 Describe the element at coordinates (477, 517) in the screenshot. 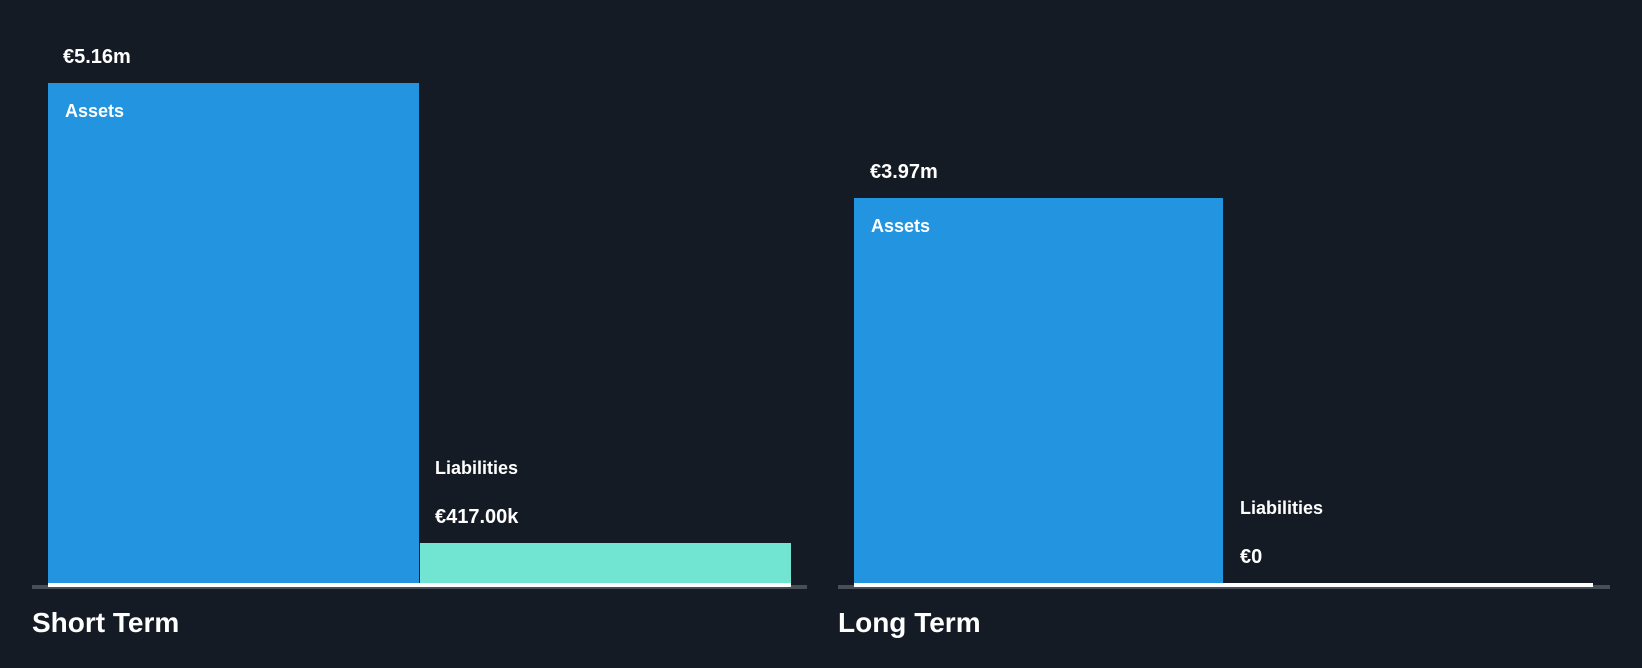

I see `liabilities-value-label: €417.00k` at that location.